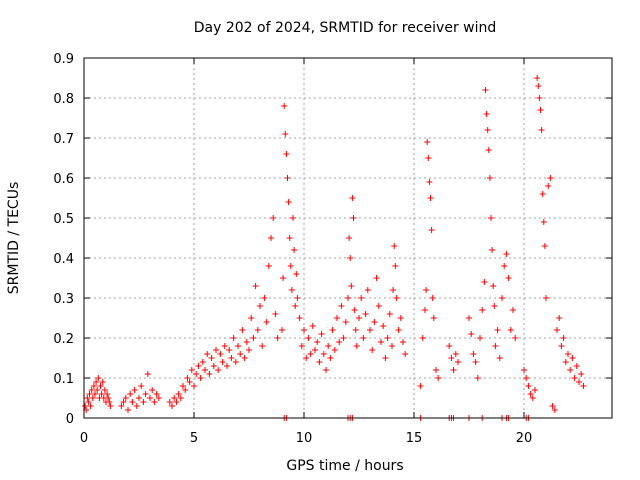 Image resolution: width=640 pixels, height=480 pixels. What do you see at coordinates (304, 438) in the screenshot?
I see `x-tick-label: 10` at bounding box center [304, 438].